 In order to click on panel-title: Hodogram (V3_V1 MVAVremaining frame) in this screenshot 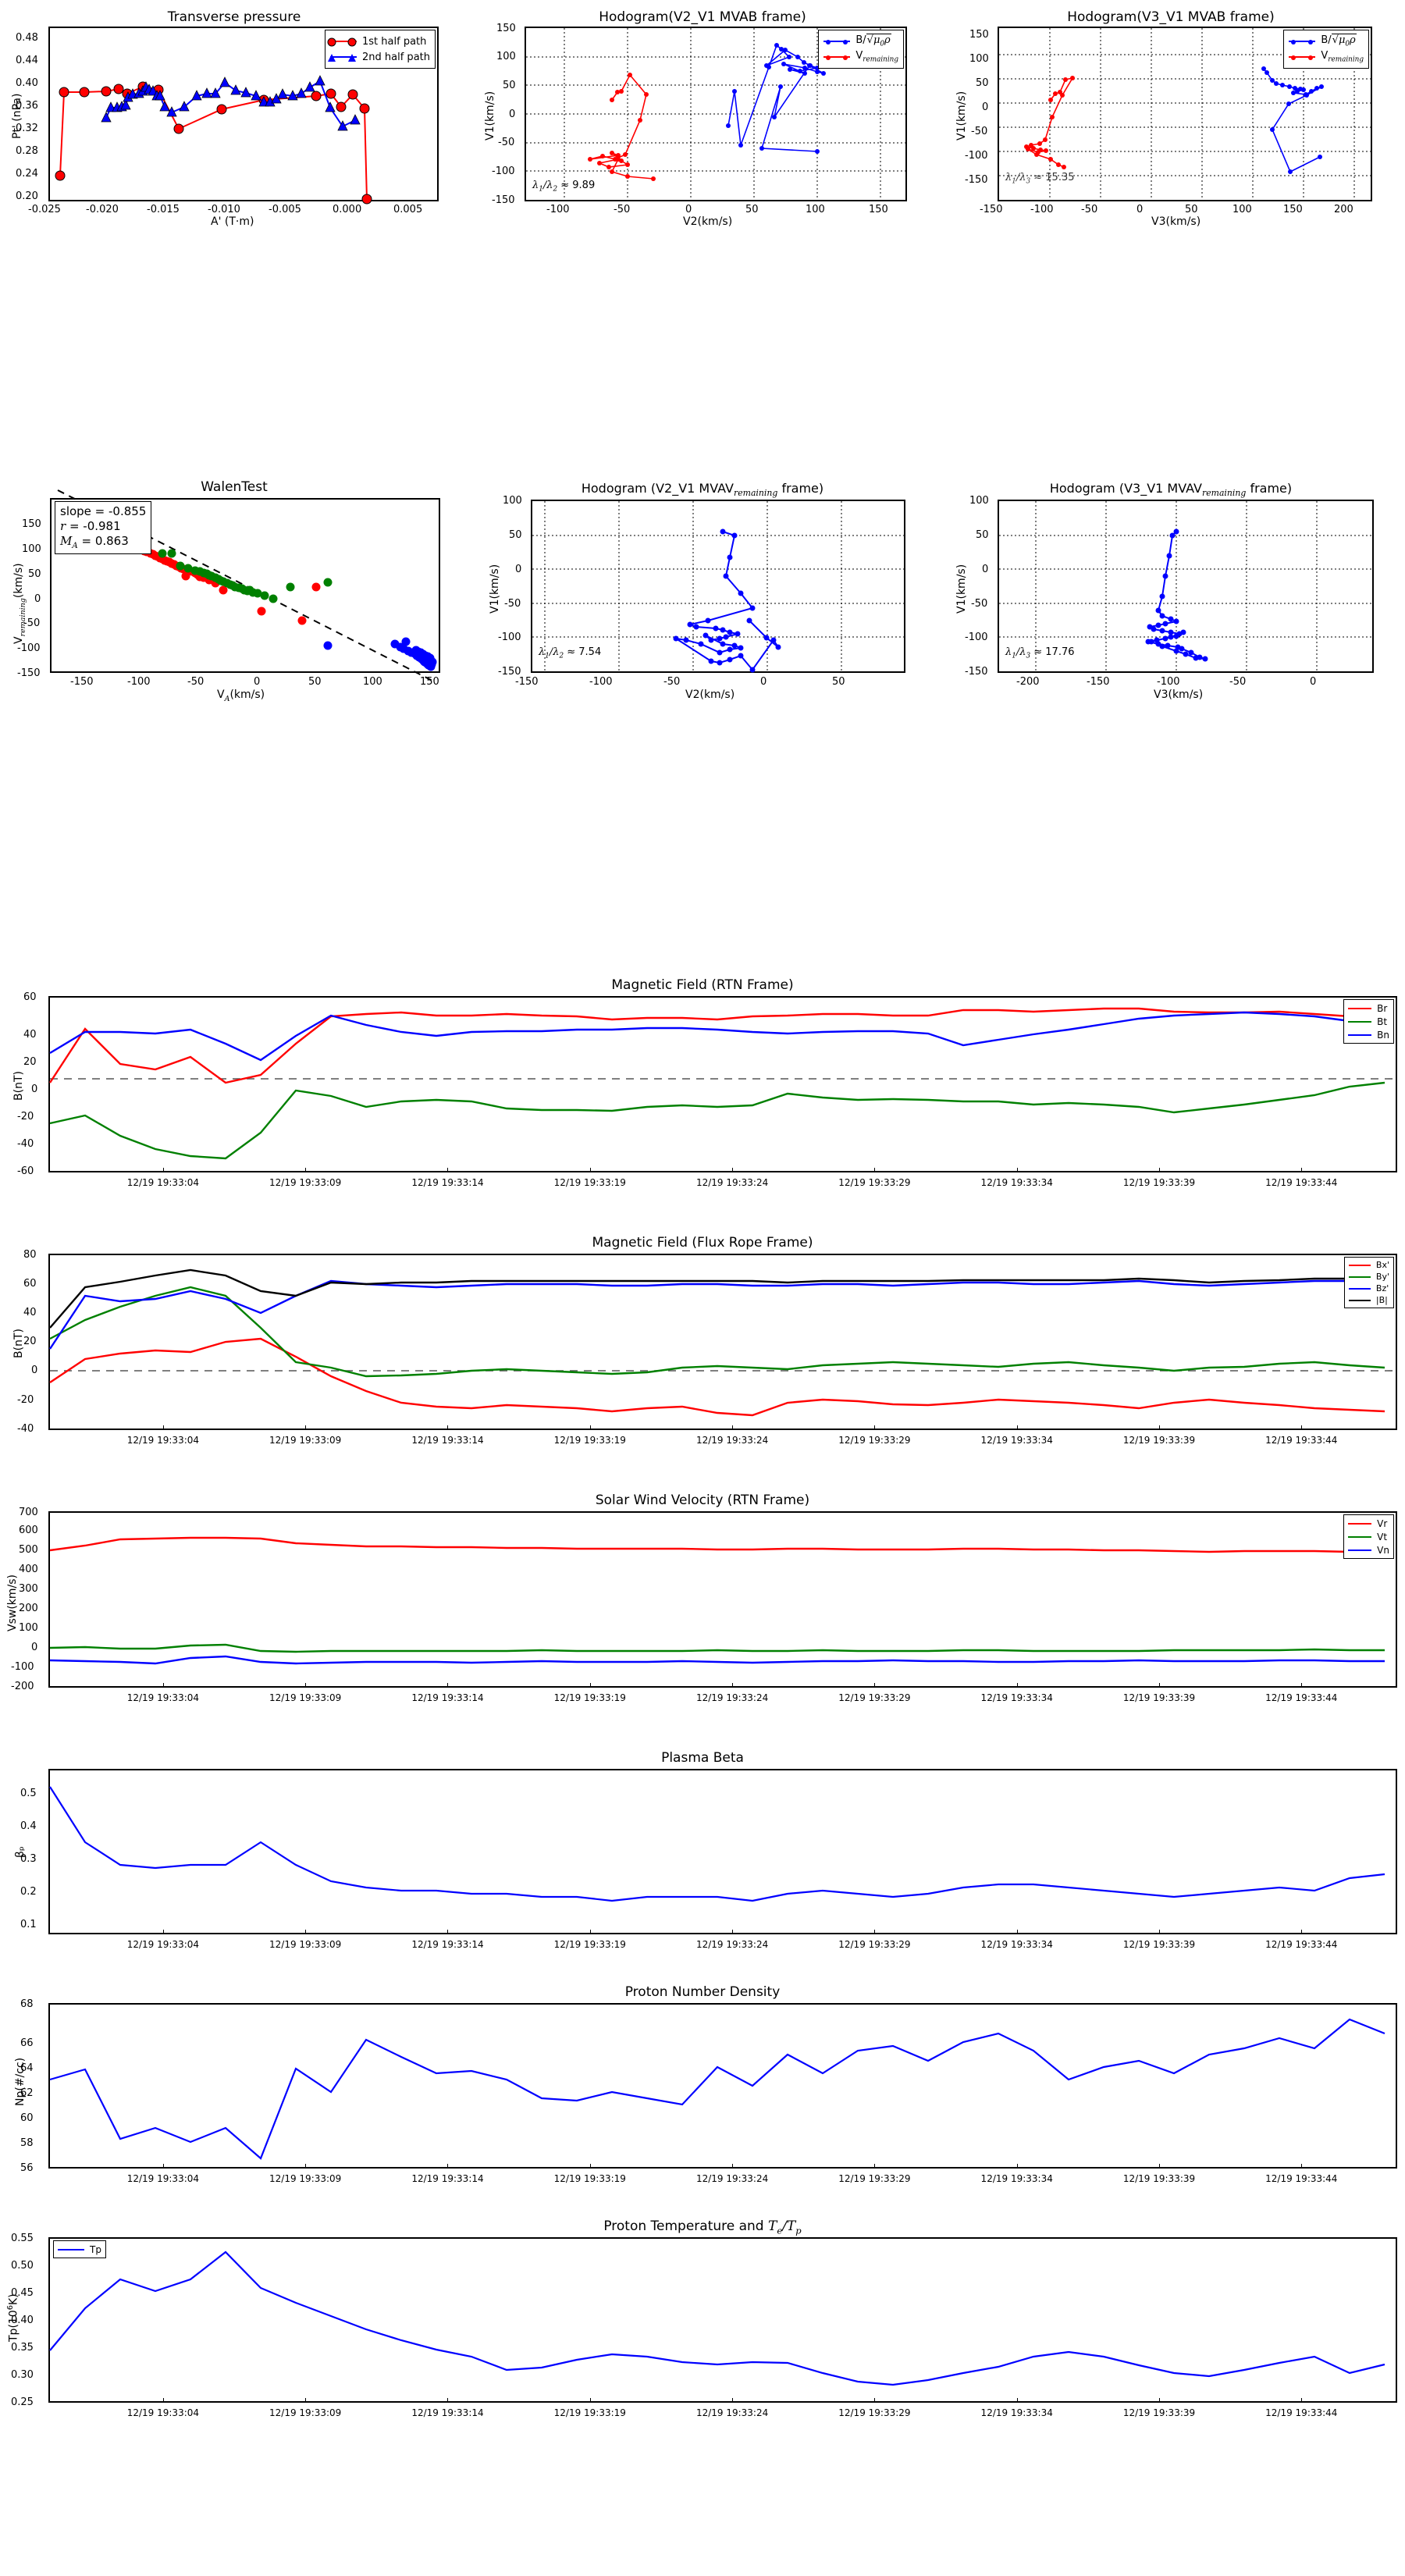, I will do `click(1171, 490)`.